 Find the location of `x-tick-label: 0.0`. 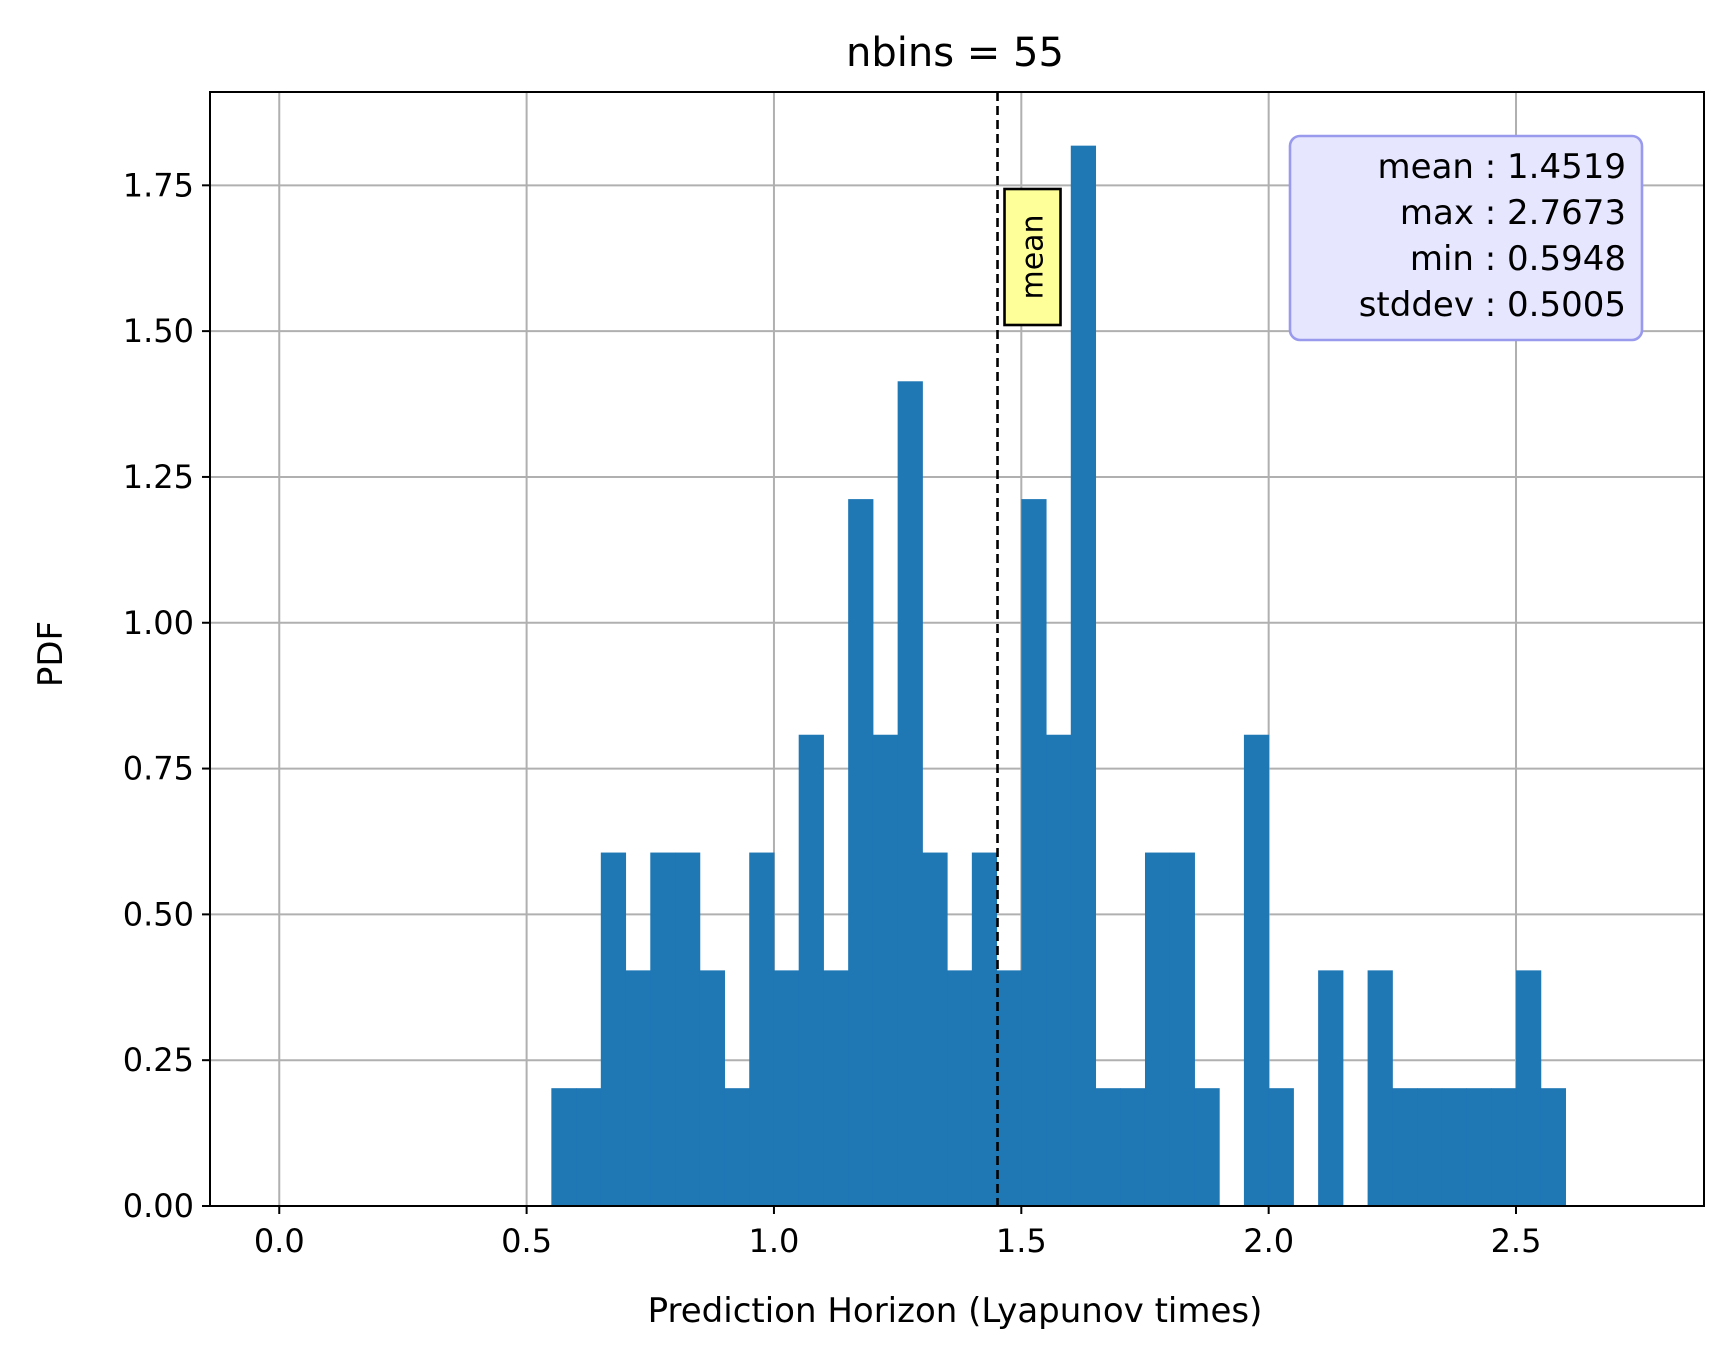

x-tick-label: 0.0 is located at coordinates (279, 1241).